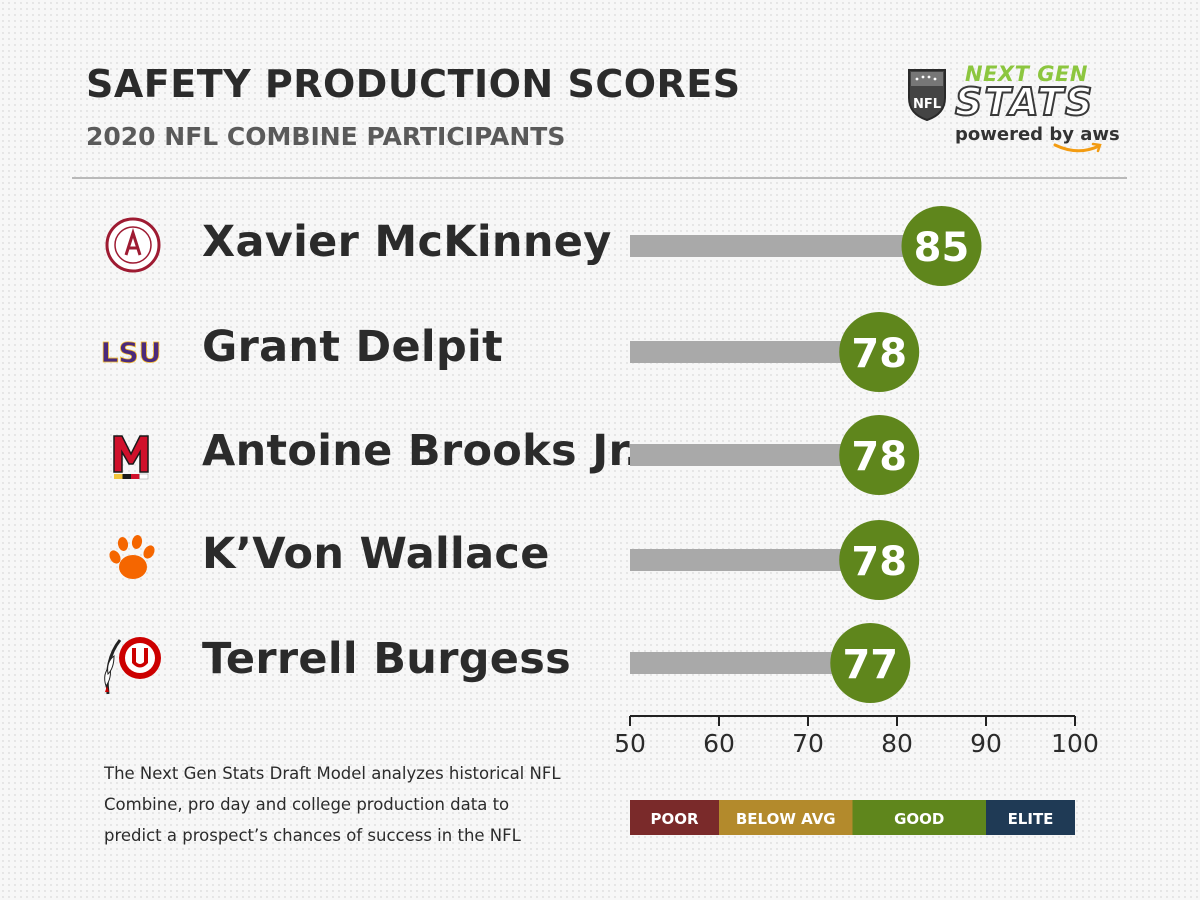  What do you see at coordinates (927, 104) in the screenshot?
I see `nfl-shield-label: NFL` at bounding box center [927, 104].